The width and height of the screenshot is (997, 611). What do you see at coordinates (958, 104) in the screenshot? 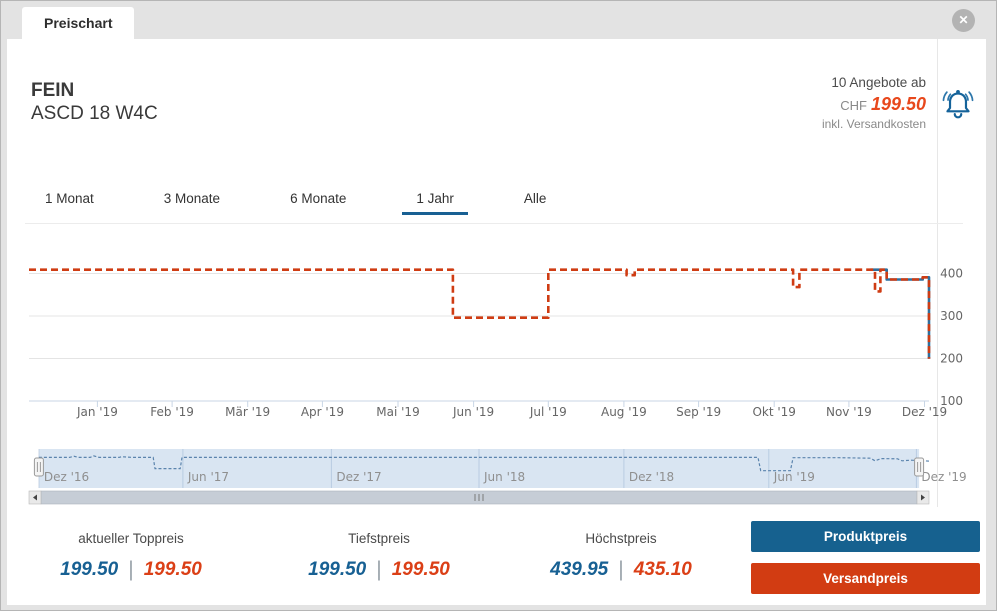
I see `price-alert-bell-icon` at bounding box center [958, 104].